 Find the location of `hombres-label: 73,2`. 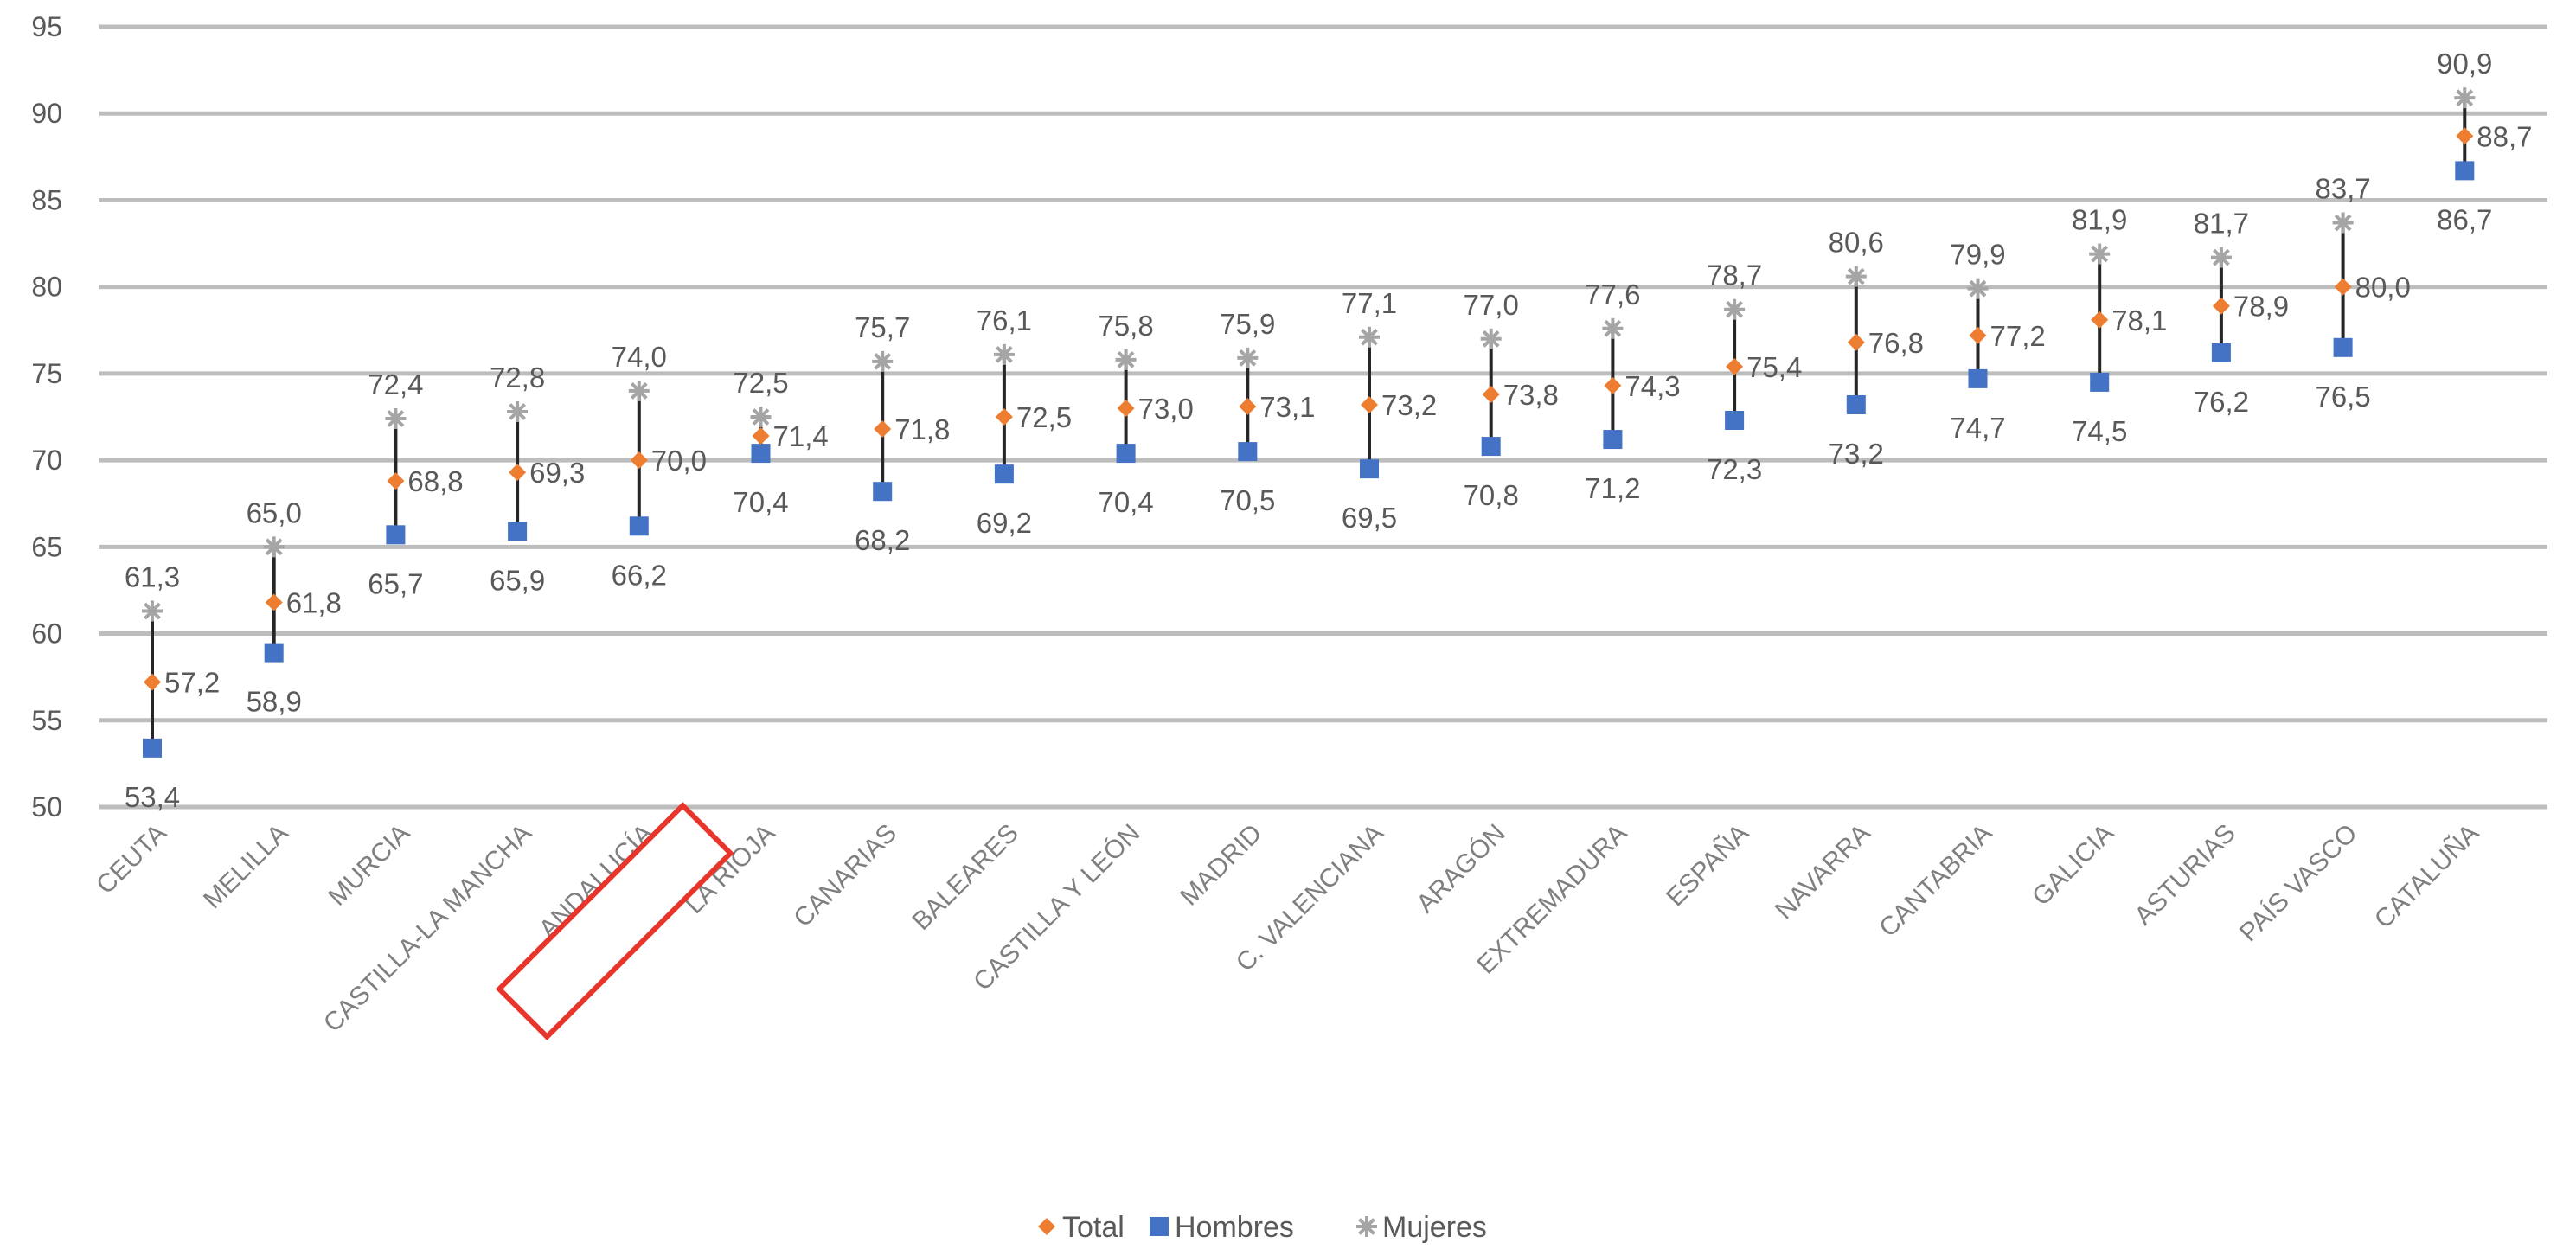

hombres-label: 73,2 is located at coordinates (1857, 454).